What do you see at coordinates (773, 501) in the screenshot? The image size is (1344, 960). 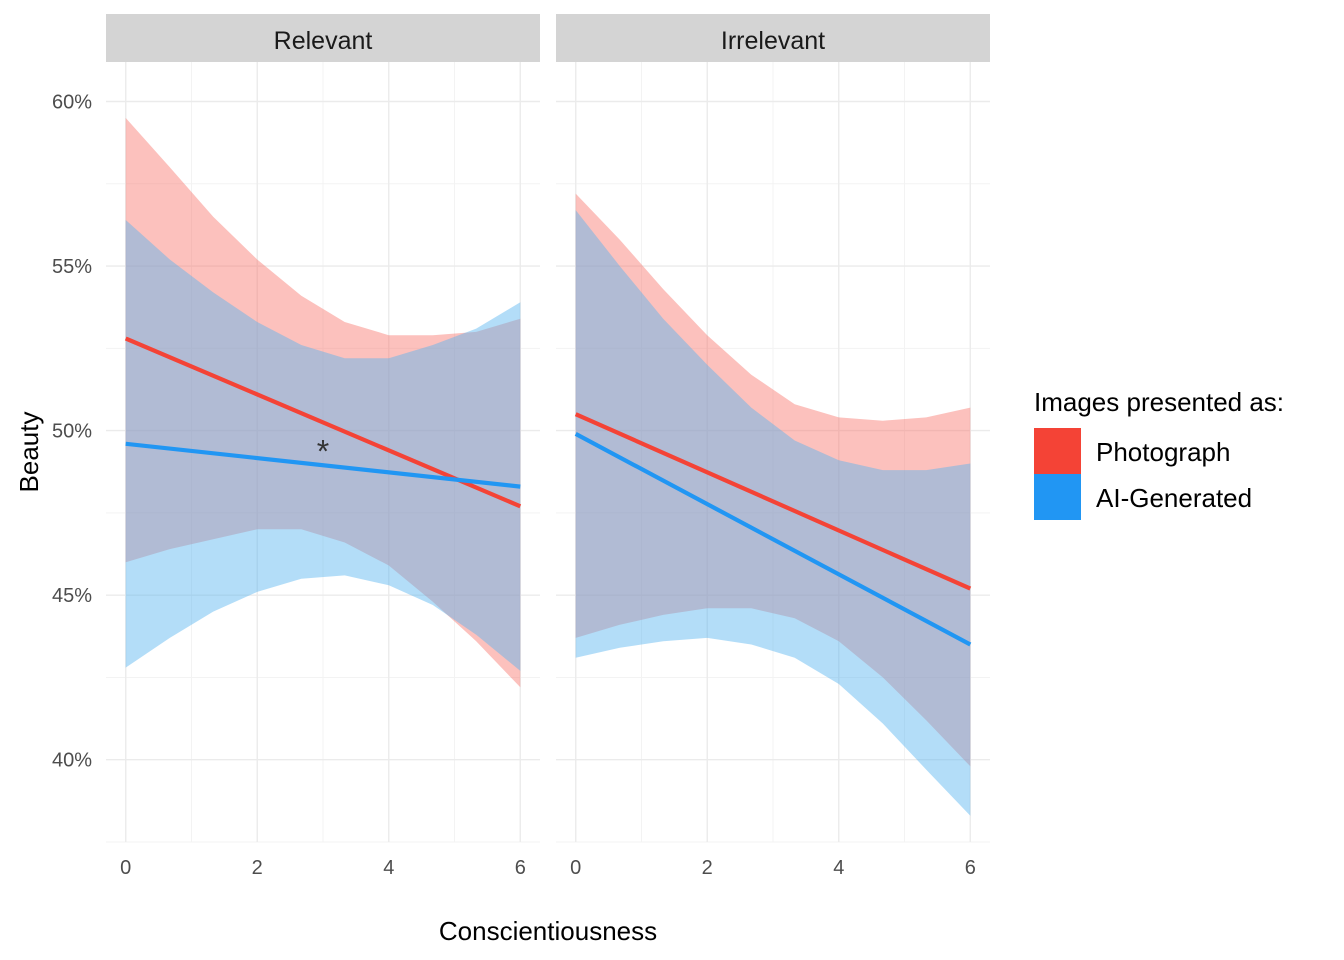 I see `regression-line-photograph` at bounding box center [773, 501].